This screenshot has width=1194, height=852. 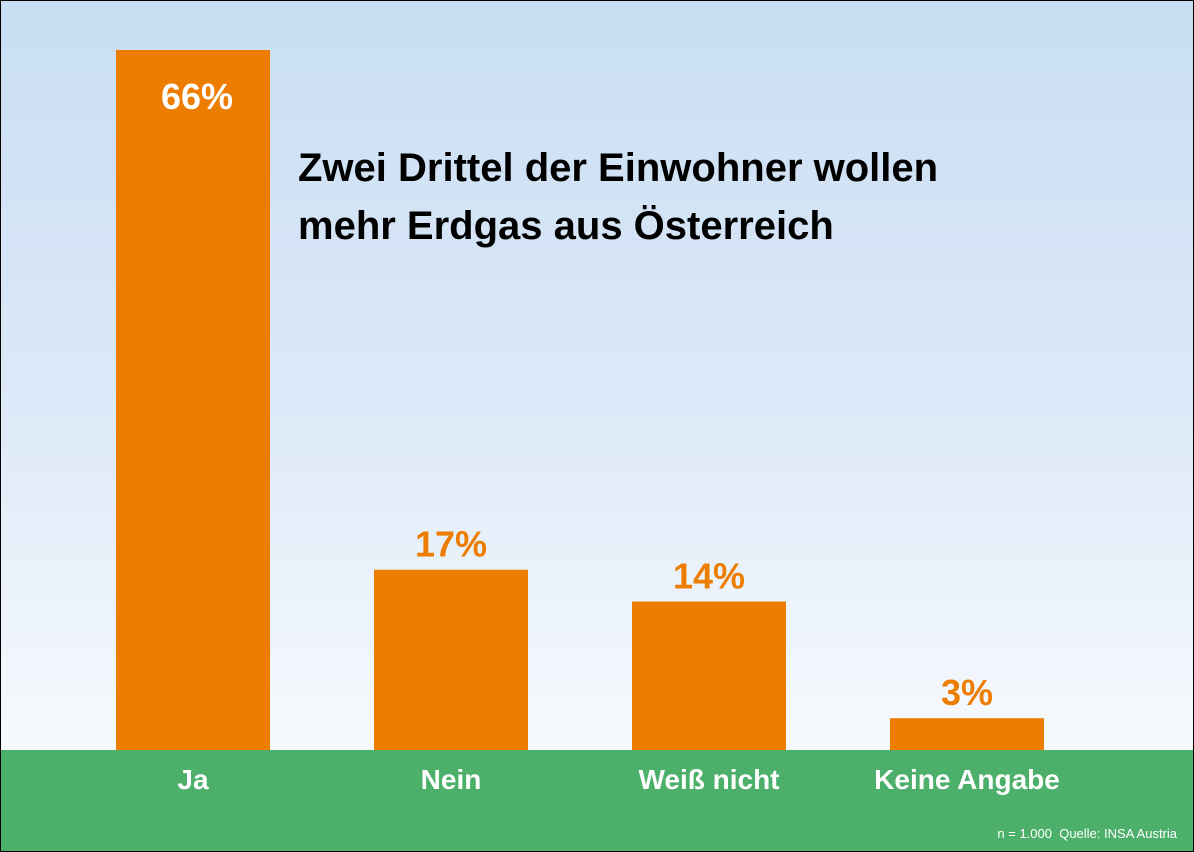 I want to click on source-text: Quelle: INSA Austria, so click(x=1118, y=833).